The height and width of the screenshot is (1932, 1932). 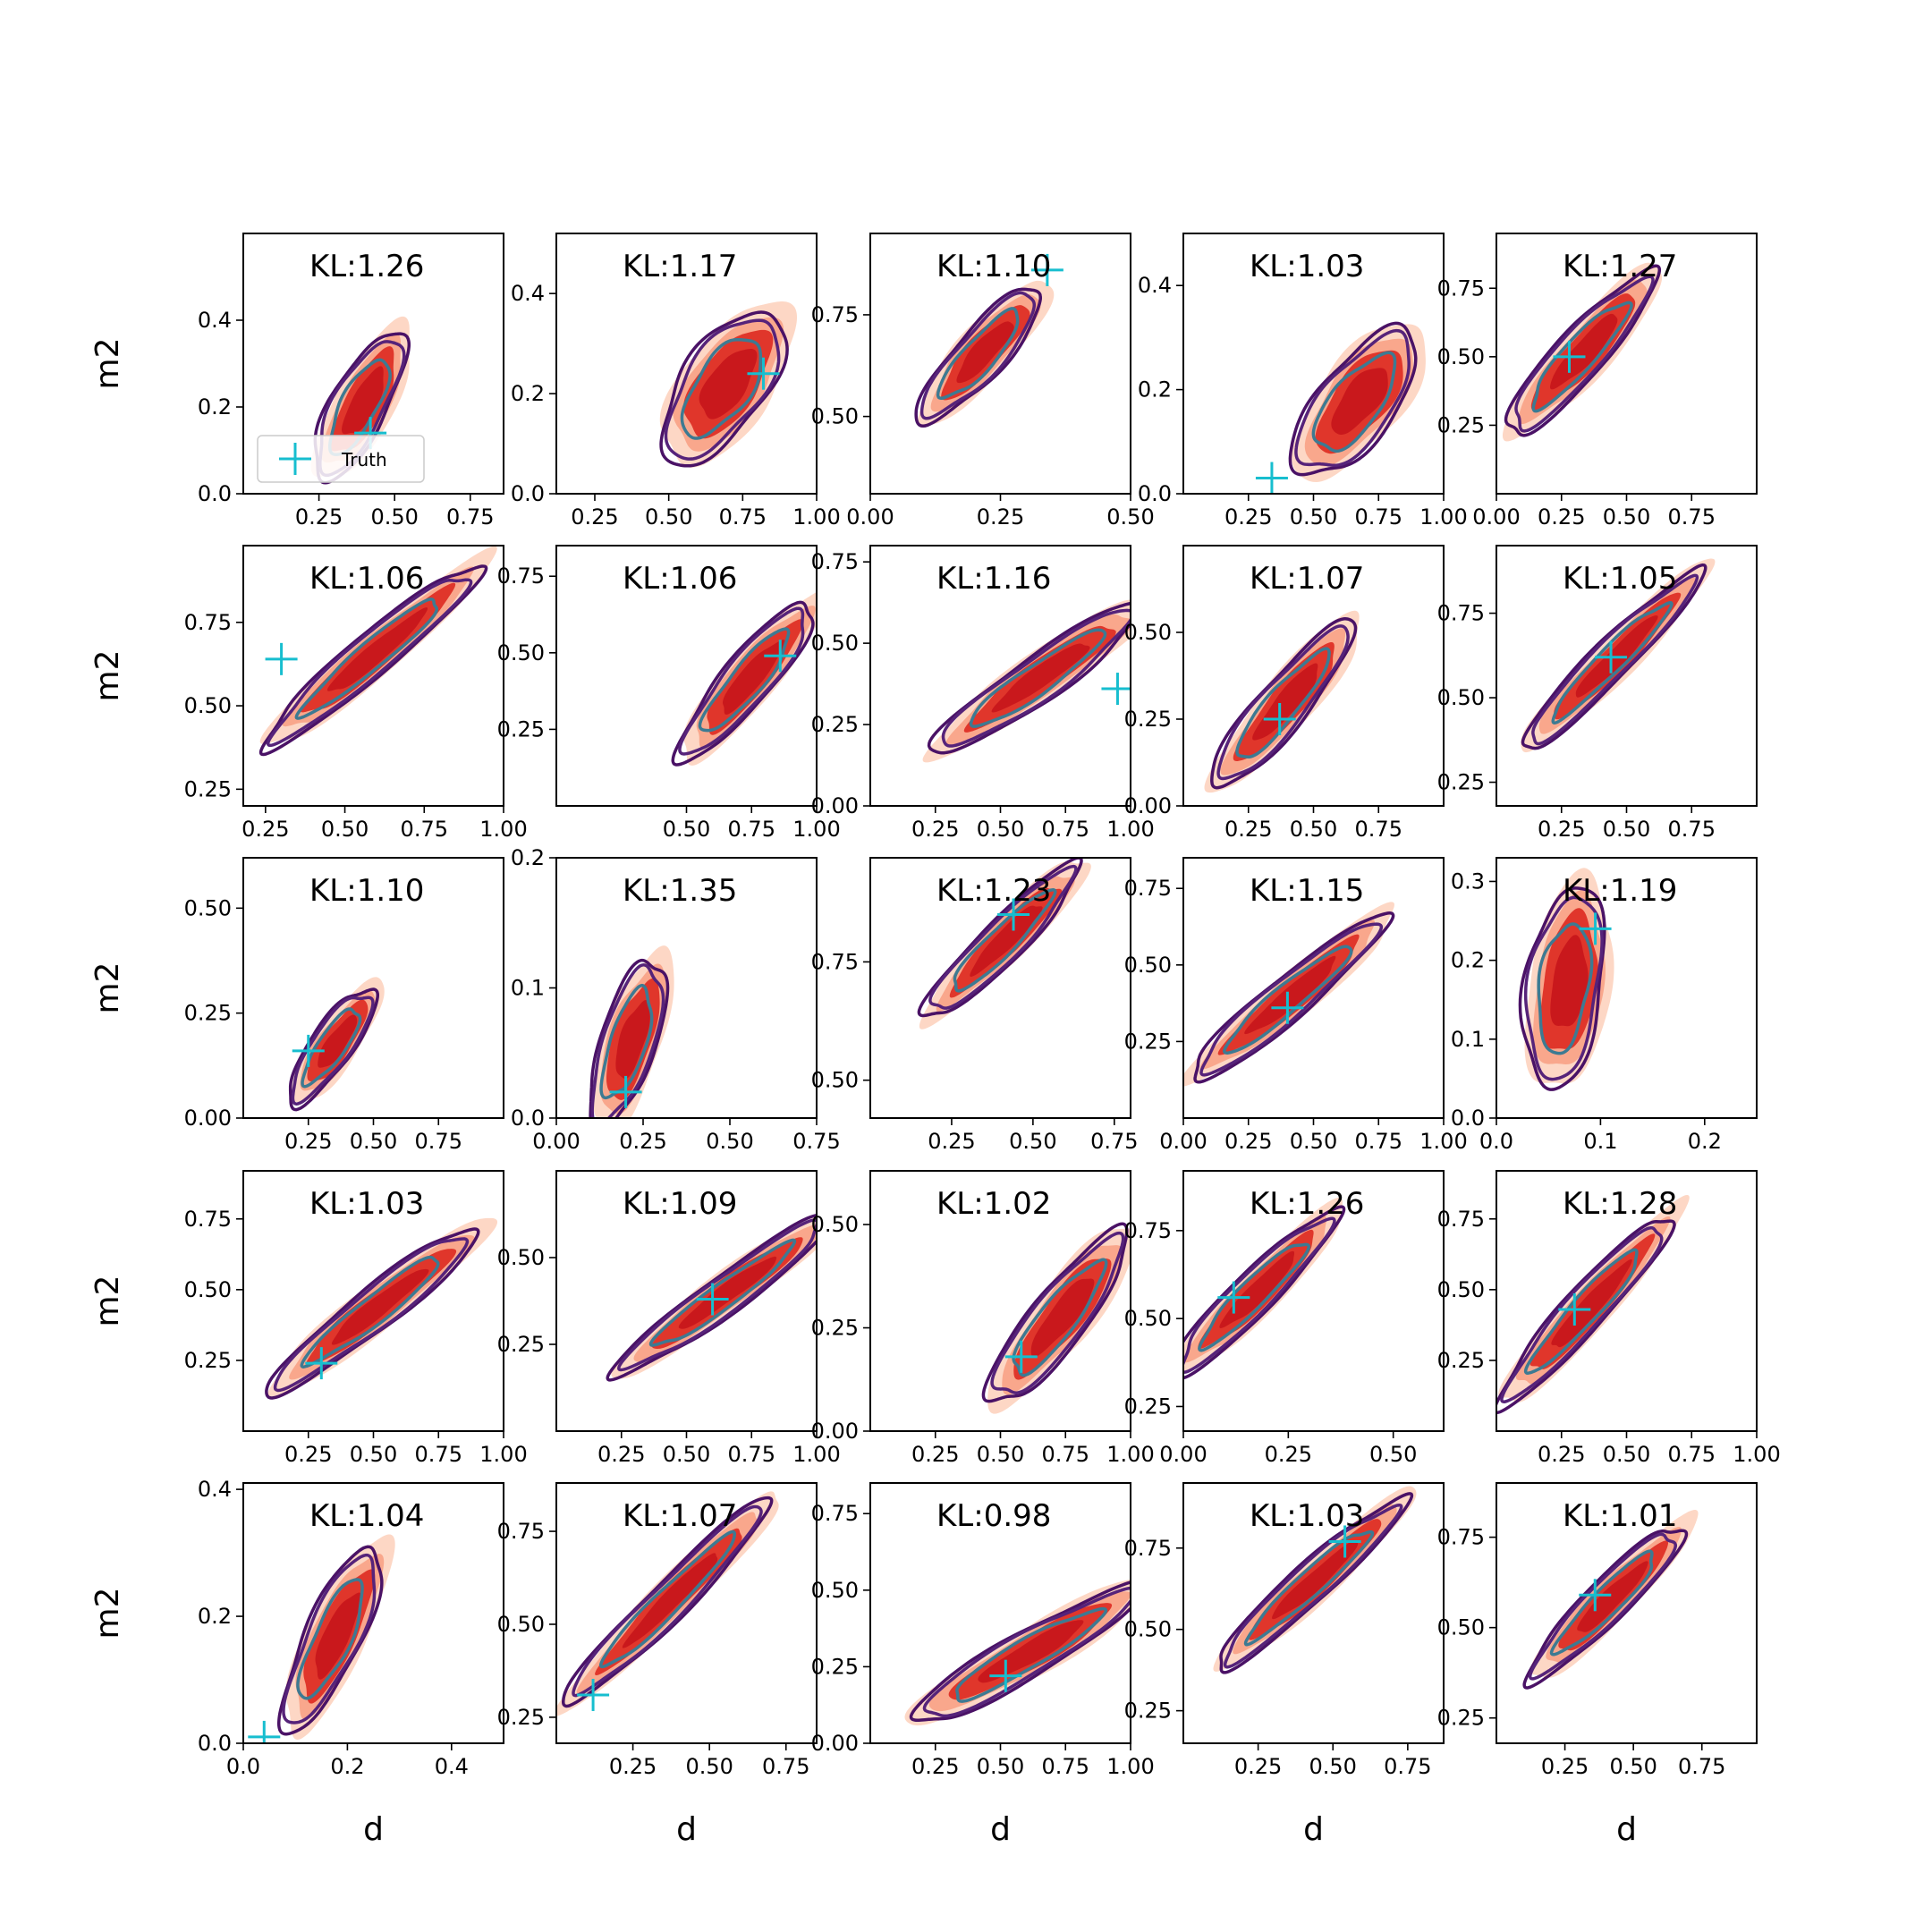 I want to click on panel-2-xtick-label: 0.25, so click(x=1000, y=517).